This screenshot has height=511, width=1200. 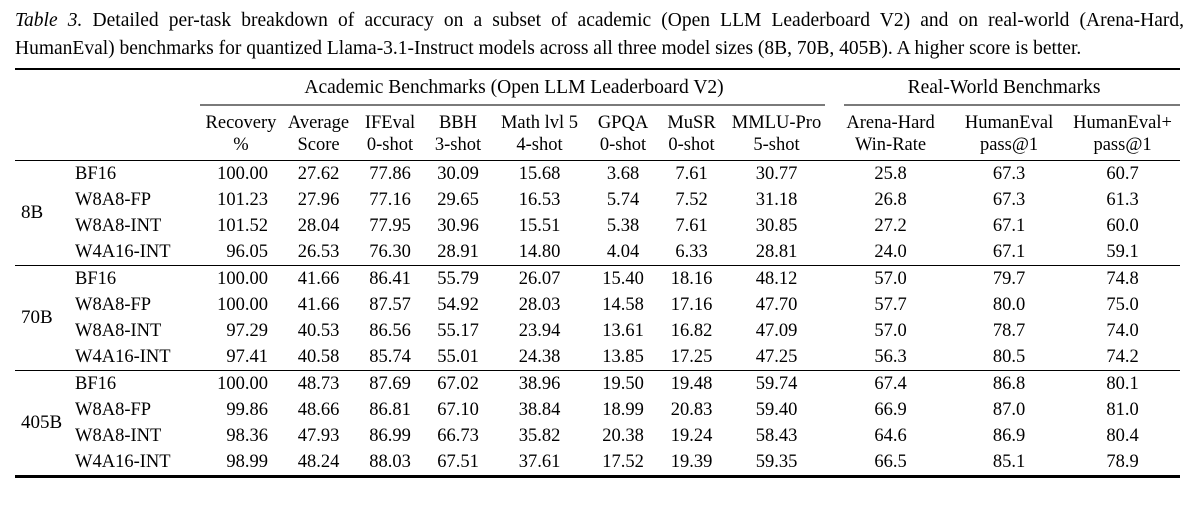 What do you see at coordinates (1009, 133) in the screenshot?
I see `col-header-humaneval: HumanEval pass@1` at bounding box center [1009, 133].